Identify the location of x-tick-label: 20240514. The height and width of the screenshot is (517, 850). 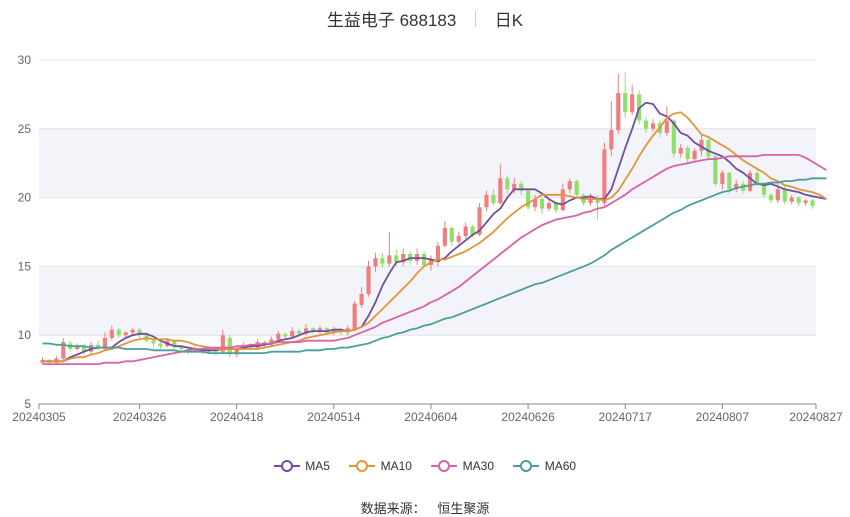
(334, 417).